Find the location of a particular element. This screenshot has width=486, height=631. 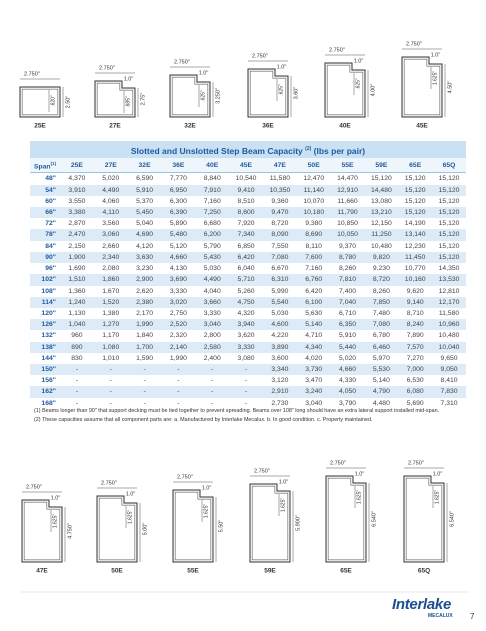

capacity-cell: 11,580 is located at coordinates (280, 179).